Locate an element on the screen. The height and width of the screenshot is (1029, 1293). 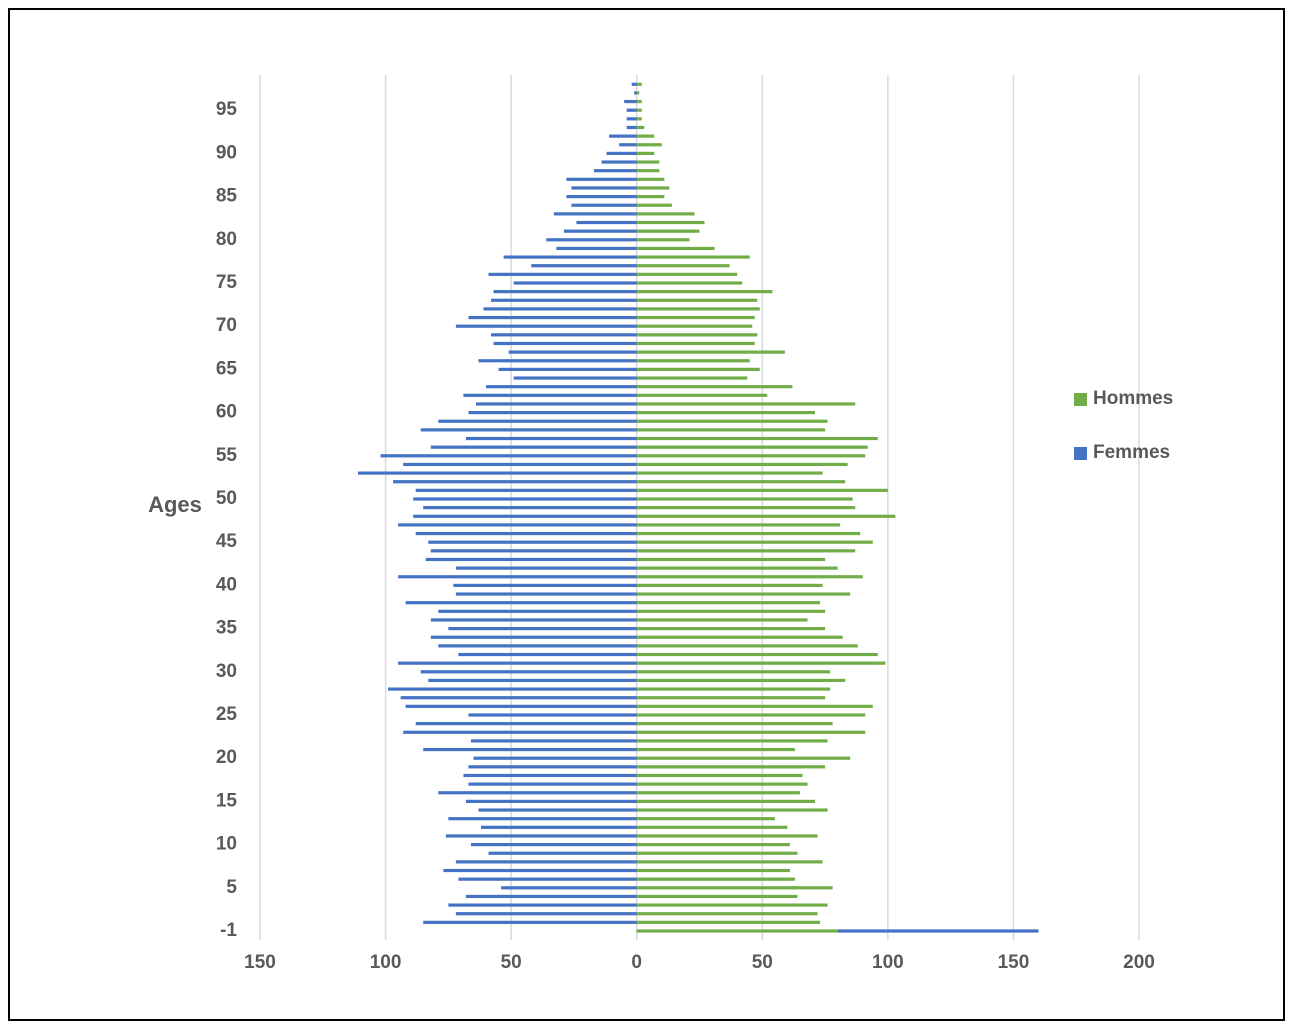
y-axis-title: Ages is located at coordinates (175, 504).